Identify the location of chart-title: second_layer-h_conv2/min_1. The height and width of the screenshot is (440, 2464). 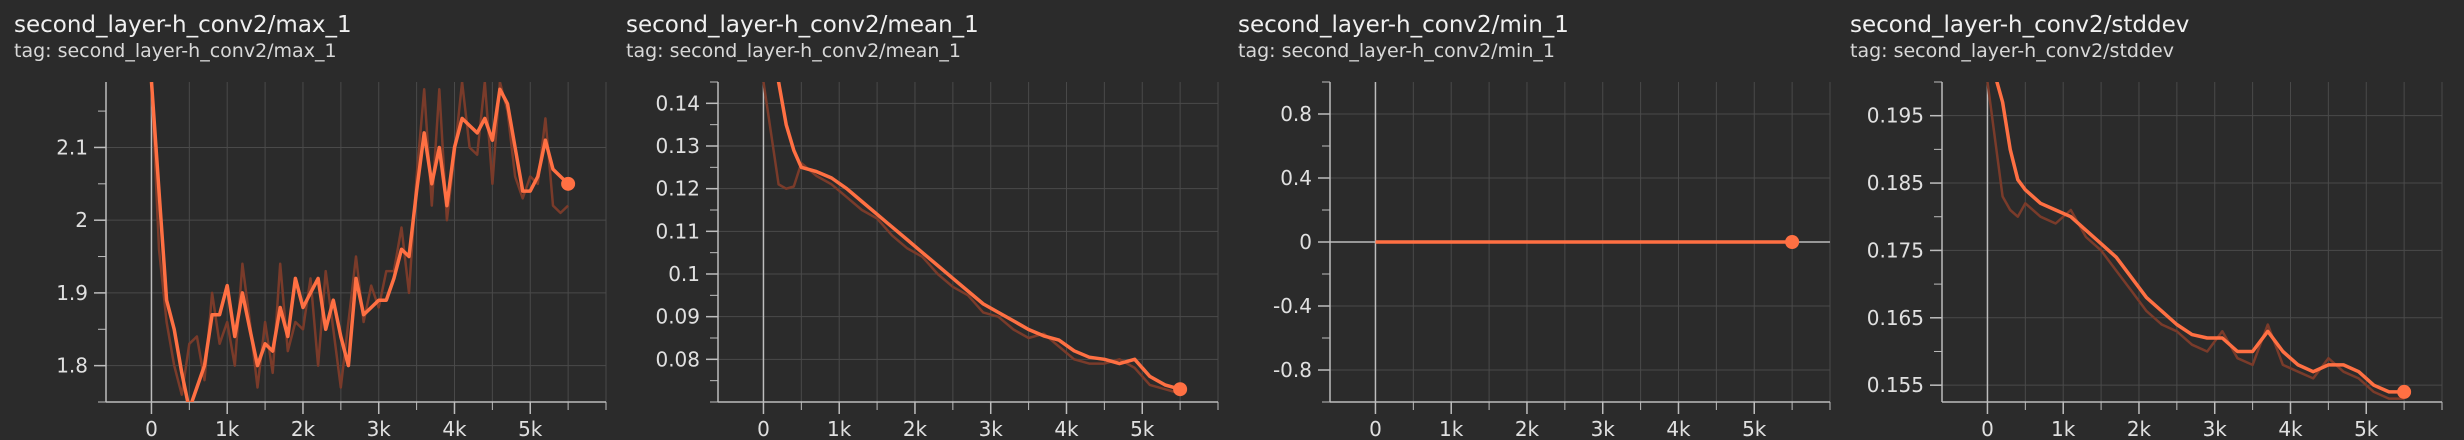
(1403, 25).